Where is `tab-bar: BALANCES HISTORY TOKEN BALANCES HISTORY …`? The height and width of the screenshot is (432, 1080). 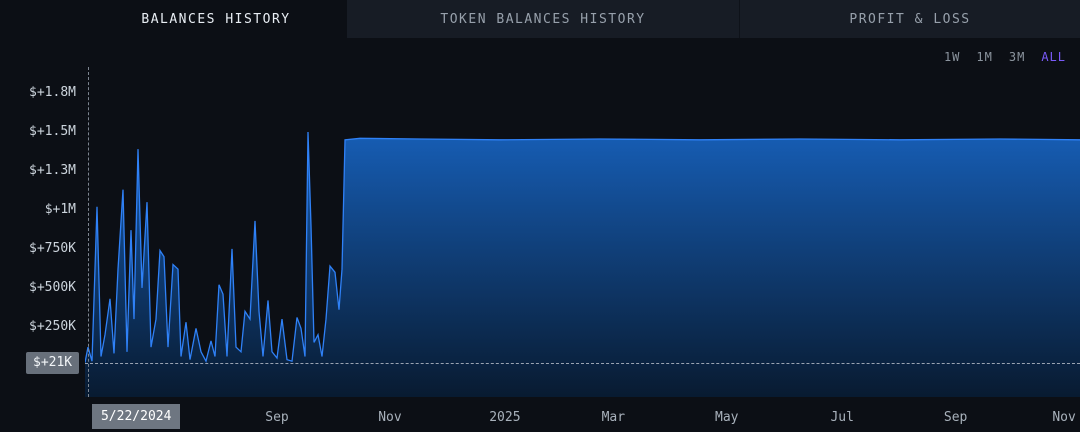 tab-bar: BALANCES HISTORY TOKEN BALANCES HISTORY … is located at coordinates (540, 19).